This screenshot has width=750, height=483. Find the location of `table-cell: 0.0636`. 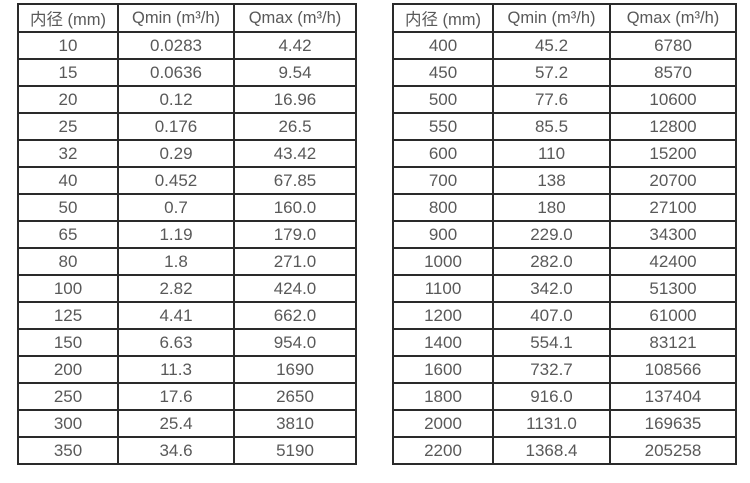

table-cell: 0.0636 is located at coordinates (176, 72).